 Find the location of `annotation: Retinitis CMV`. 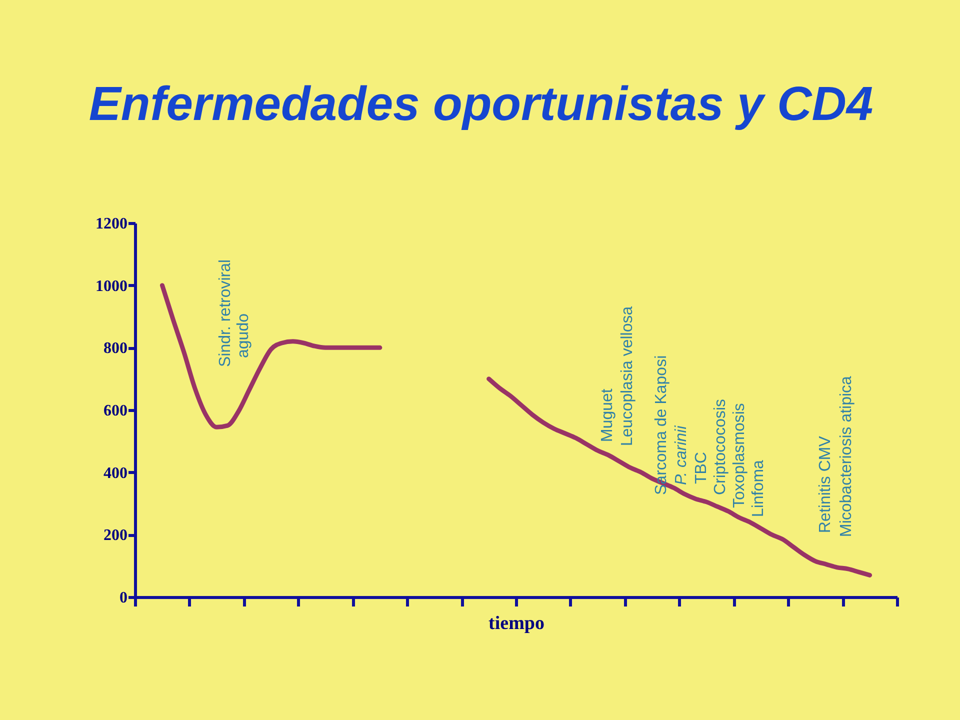

annotation: Retinitis CMV is located at coordinates (825, 484).